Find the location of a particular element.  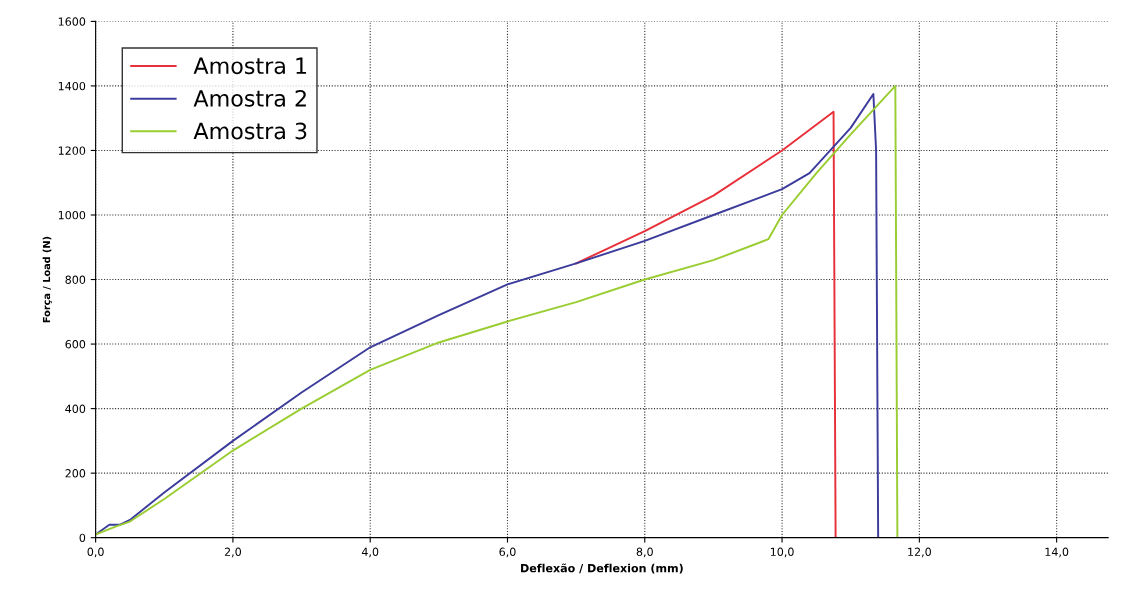

y-tick-label: 1600 is located at coordinates (72, 21).